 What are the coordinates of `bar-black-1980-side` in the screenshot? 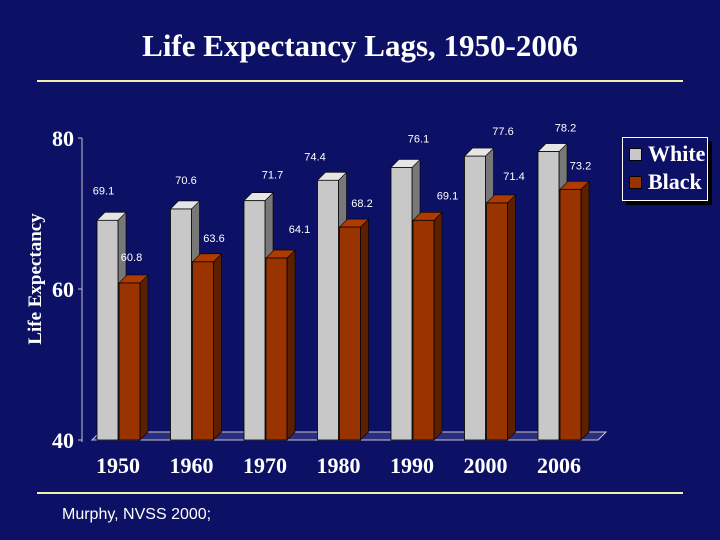 It's located at (364, 329).